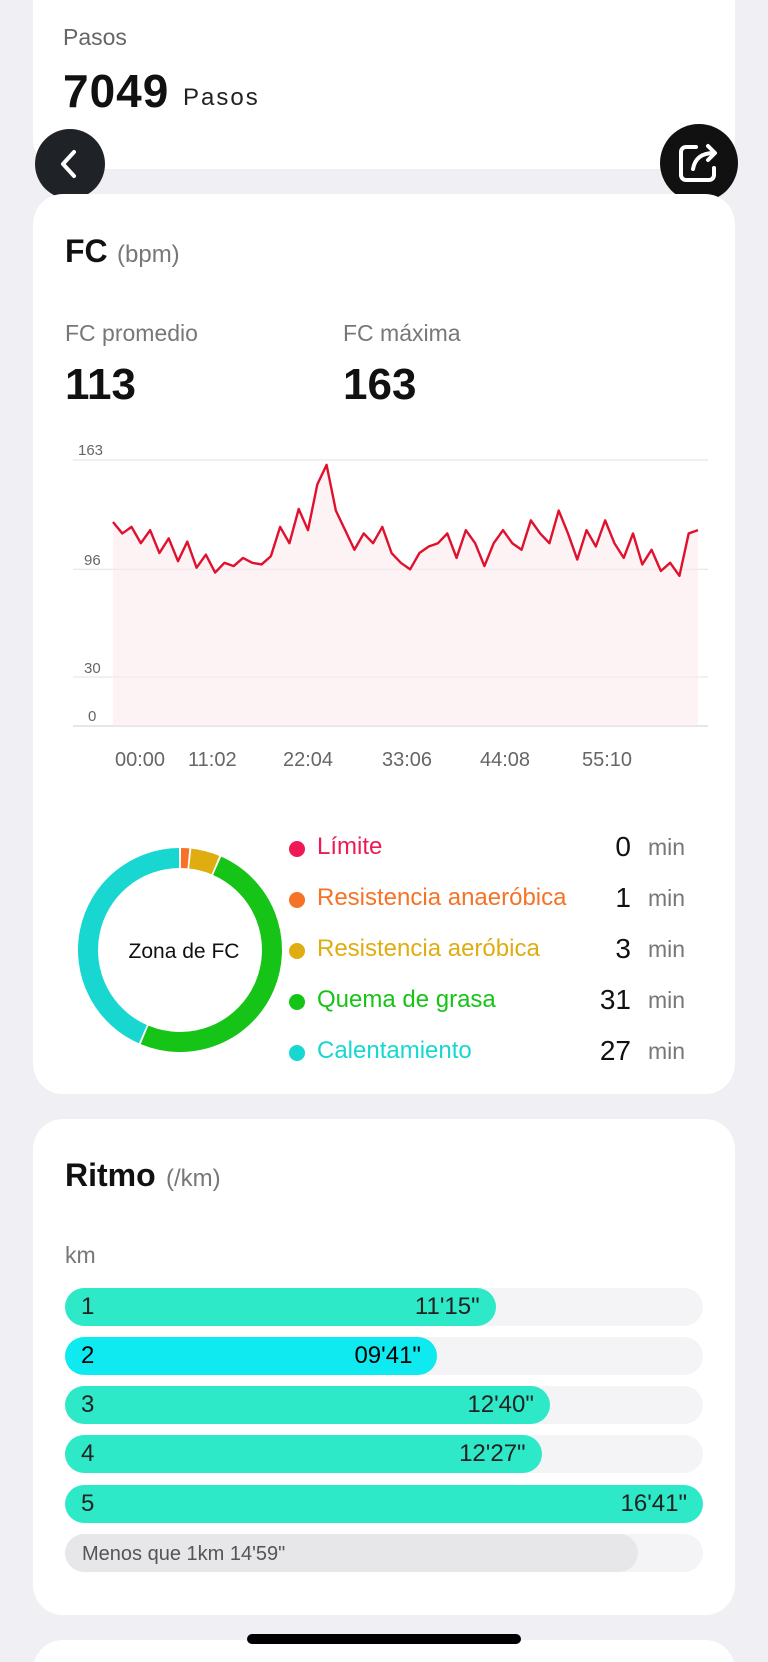 The width and height of the screenshot is (768, 1662). I want to click on pace-row: 3 12'40", so click(384, 1405).